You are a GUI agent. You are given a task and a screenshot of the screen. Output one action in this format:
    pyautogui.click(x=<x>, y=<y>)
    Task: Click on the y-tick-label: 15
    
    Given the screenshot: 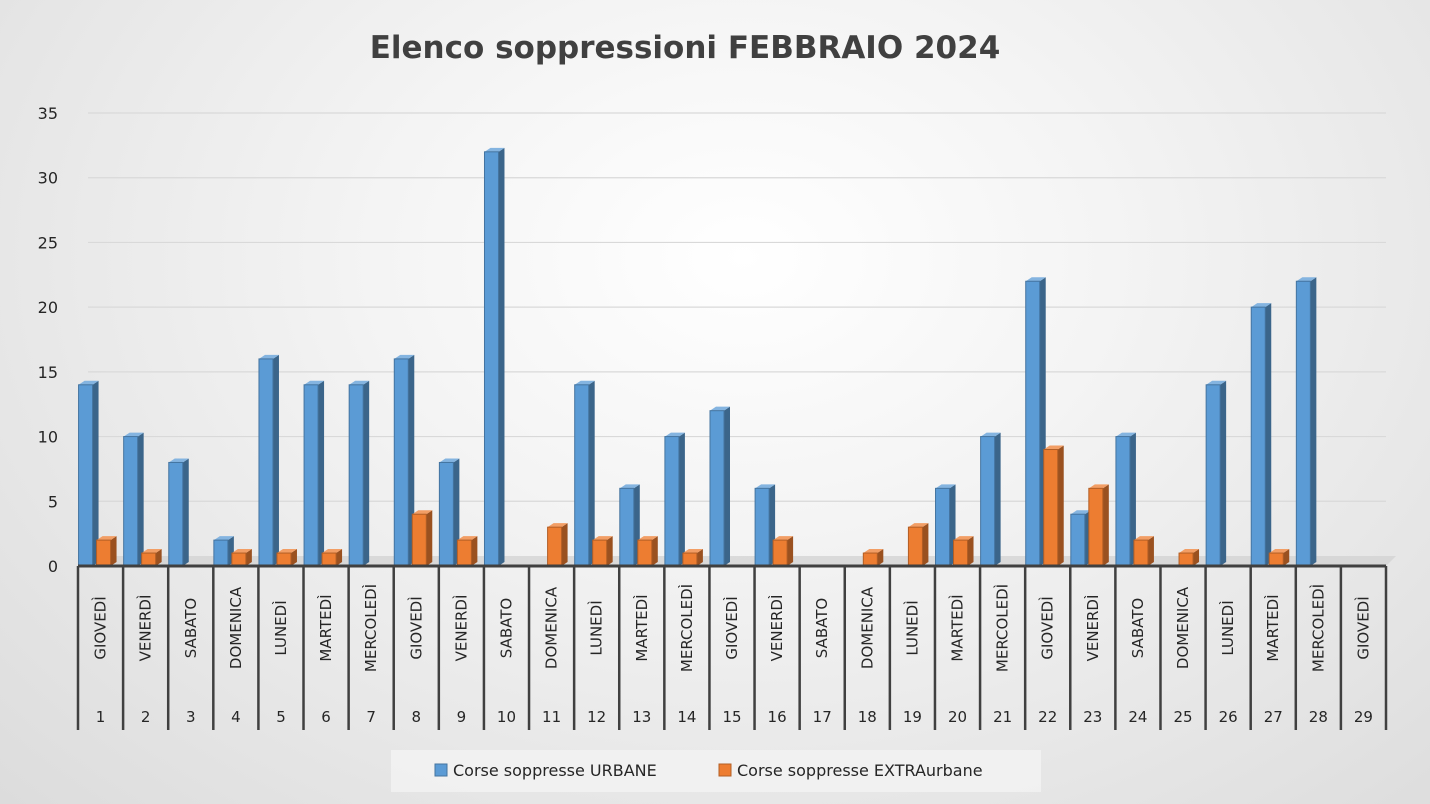 What is the action you would take?
    pyautogui.click(x=48, y=372)
    